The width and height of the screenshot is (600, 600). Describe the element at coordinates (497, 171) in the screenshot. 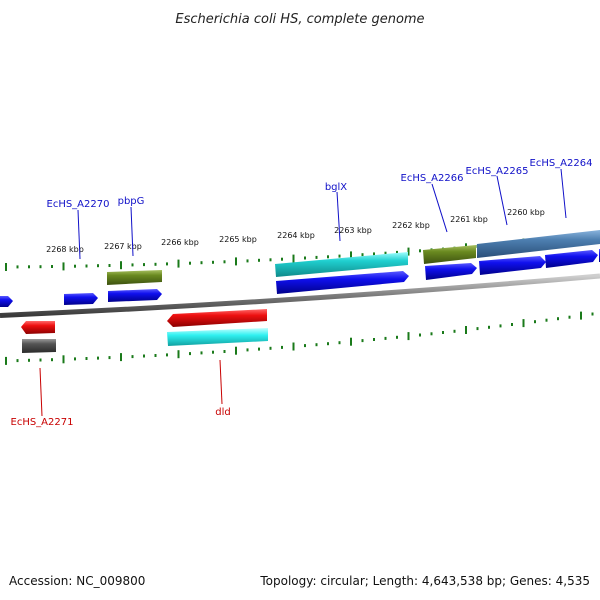

I see `gene-label: EcHS_A2265` at that location.